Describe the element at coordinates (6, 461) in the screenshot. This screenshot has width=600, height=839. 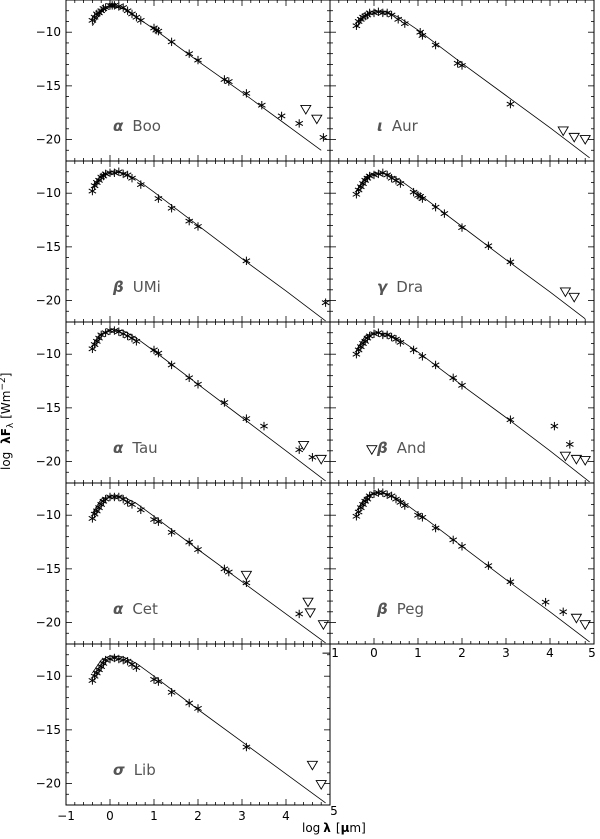
I see `y-axis-label-log: log` at that location.